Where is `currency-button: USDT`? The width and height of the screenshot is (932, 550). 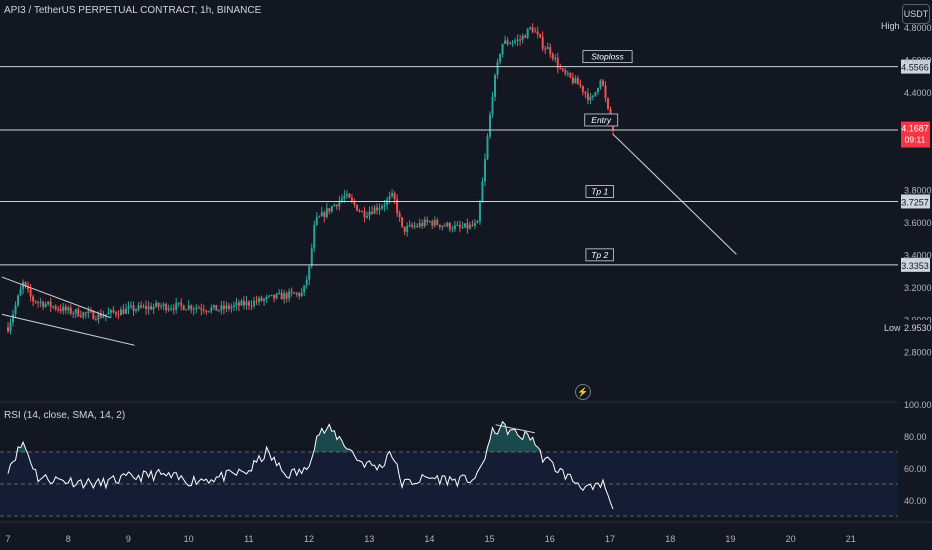 currency-button: USDT is located at coordinates (916, 14).